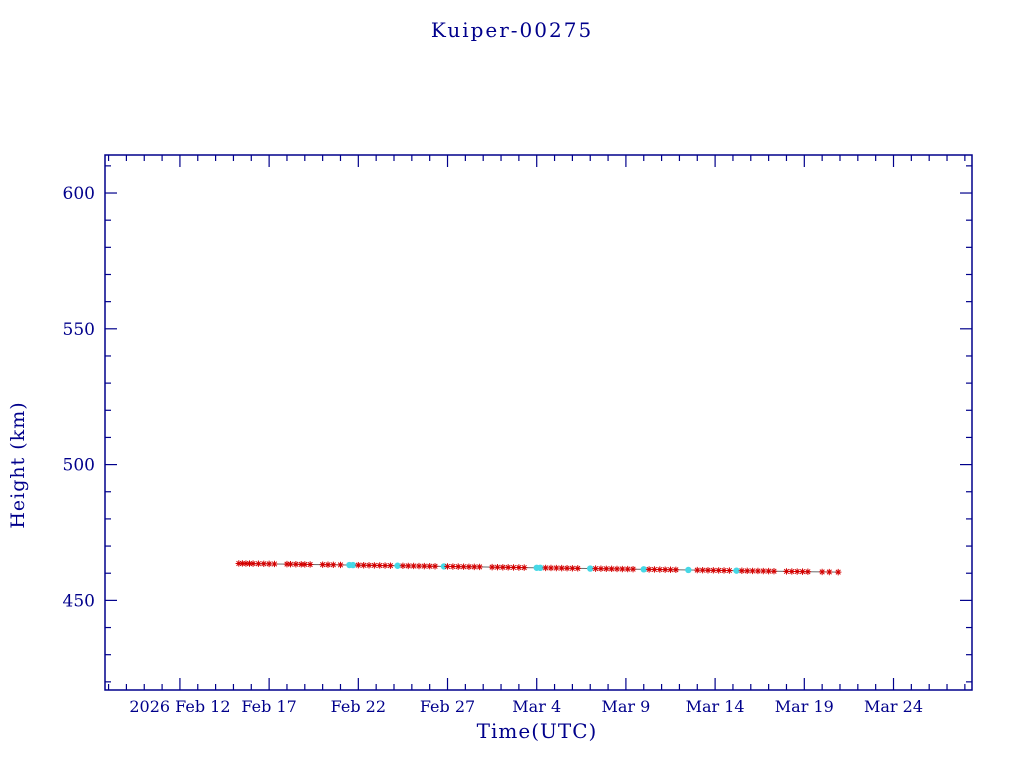 Image resolution: width=1024 pixels, height=768 pixels. What do you see at coordinates (625, 706) in the screenshot?
I see `x-tick-label: Mar 9` at bounding box center [625, 706].